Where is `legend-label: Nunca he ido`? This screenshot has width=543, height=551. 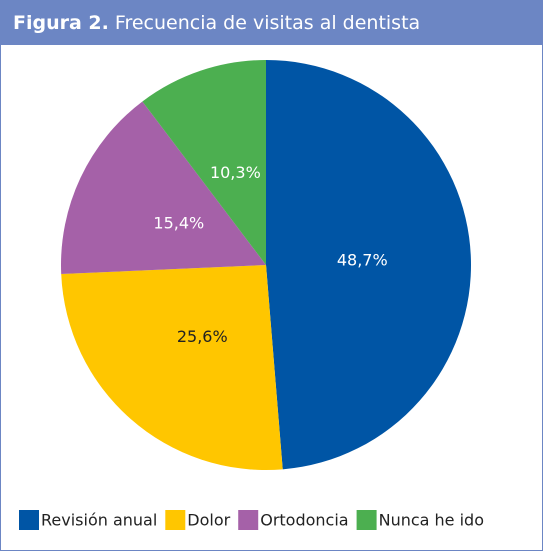 legend-label: Nunca he ido is located at coordinates (431, 520).